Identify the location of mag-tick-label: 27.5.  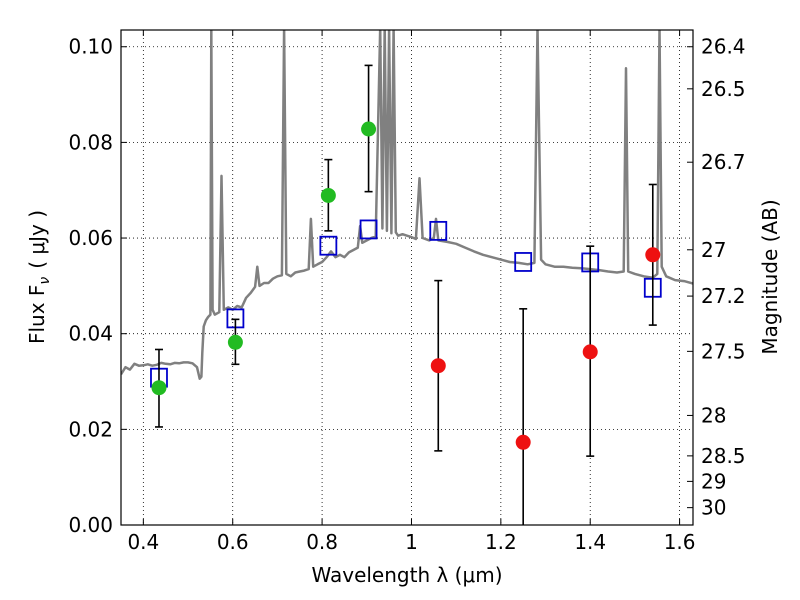
(723, 351).